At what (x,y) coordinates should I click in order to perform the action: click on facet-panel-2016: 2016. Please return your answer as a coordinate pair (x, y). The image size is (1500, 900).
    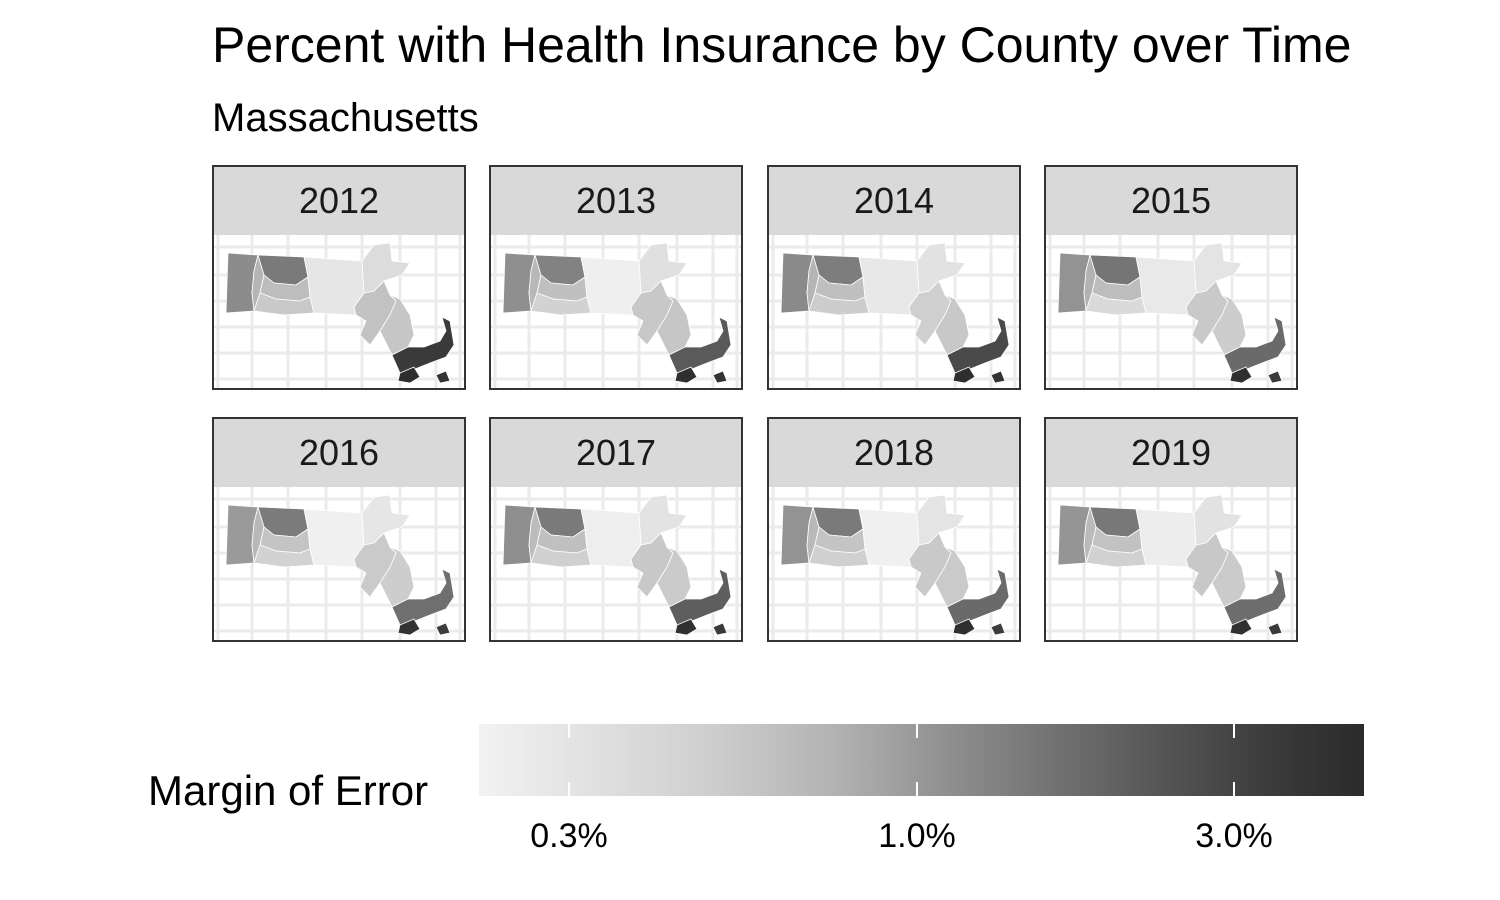
    Looking at the image, I should click on (339, 530).